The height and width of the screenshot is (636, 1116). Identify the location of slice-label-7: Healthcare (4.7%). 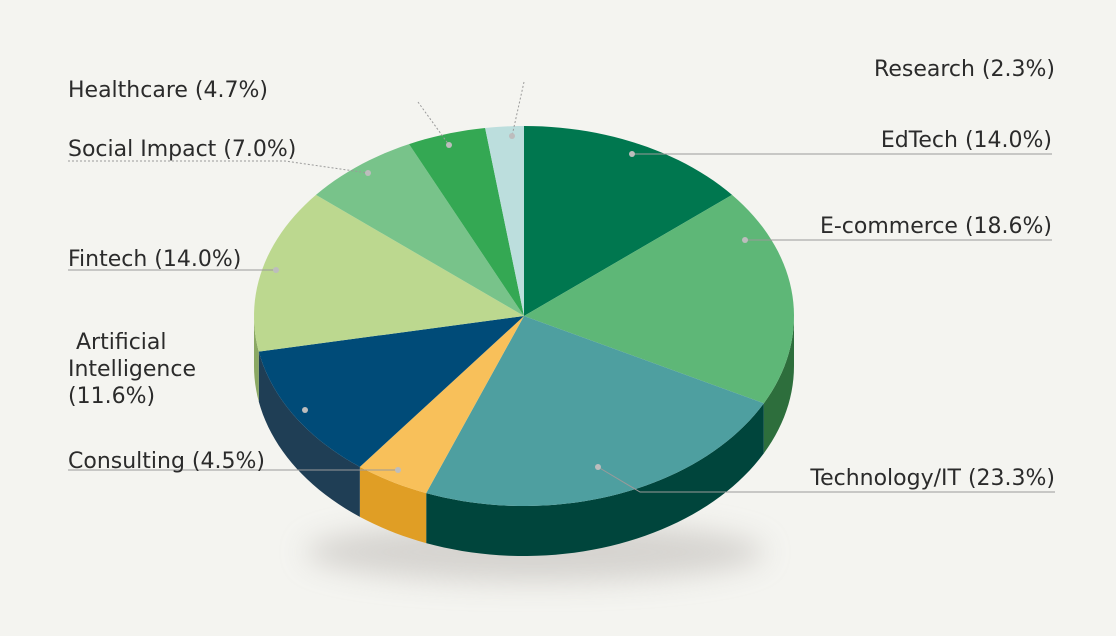
(168, 90).